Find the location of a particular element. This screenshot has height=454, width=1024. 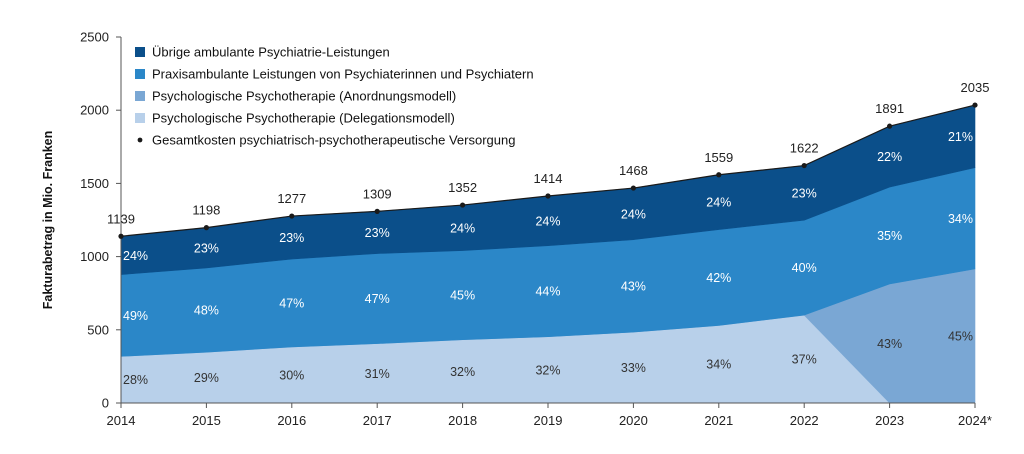

y-tick-label: 2000 is located at coordinates (94, 110).